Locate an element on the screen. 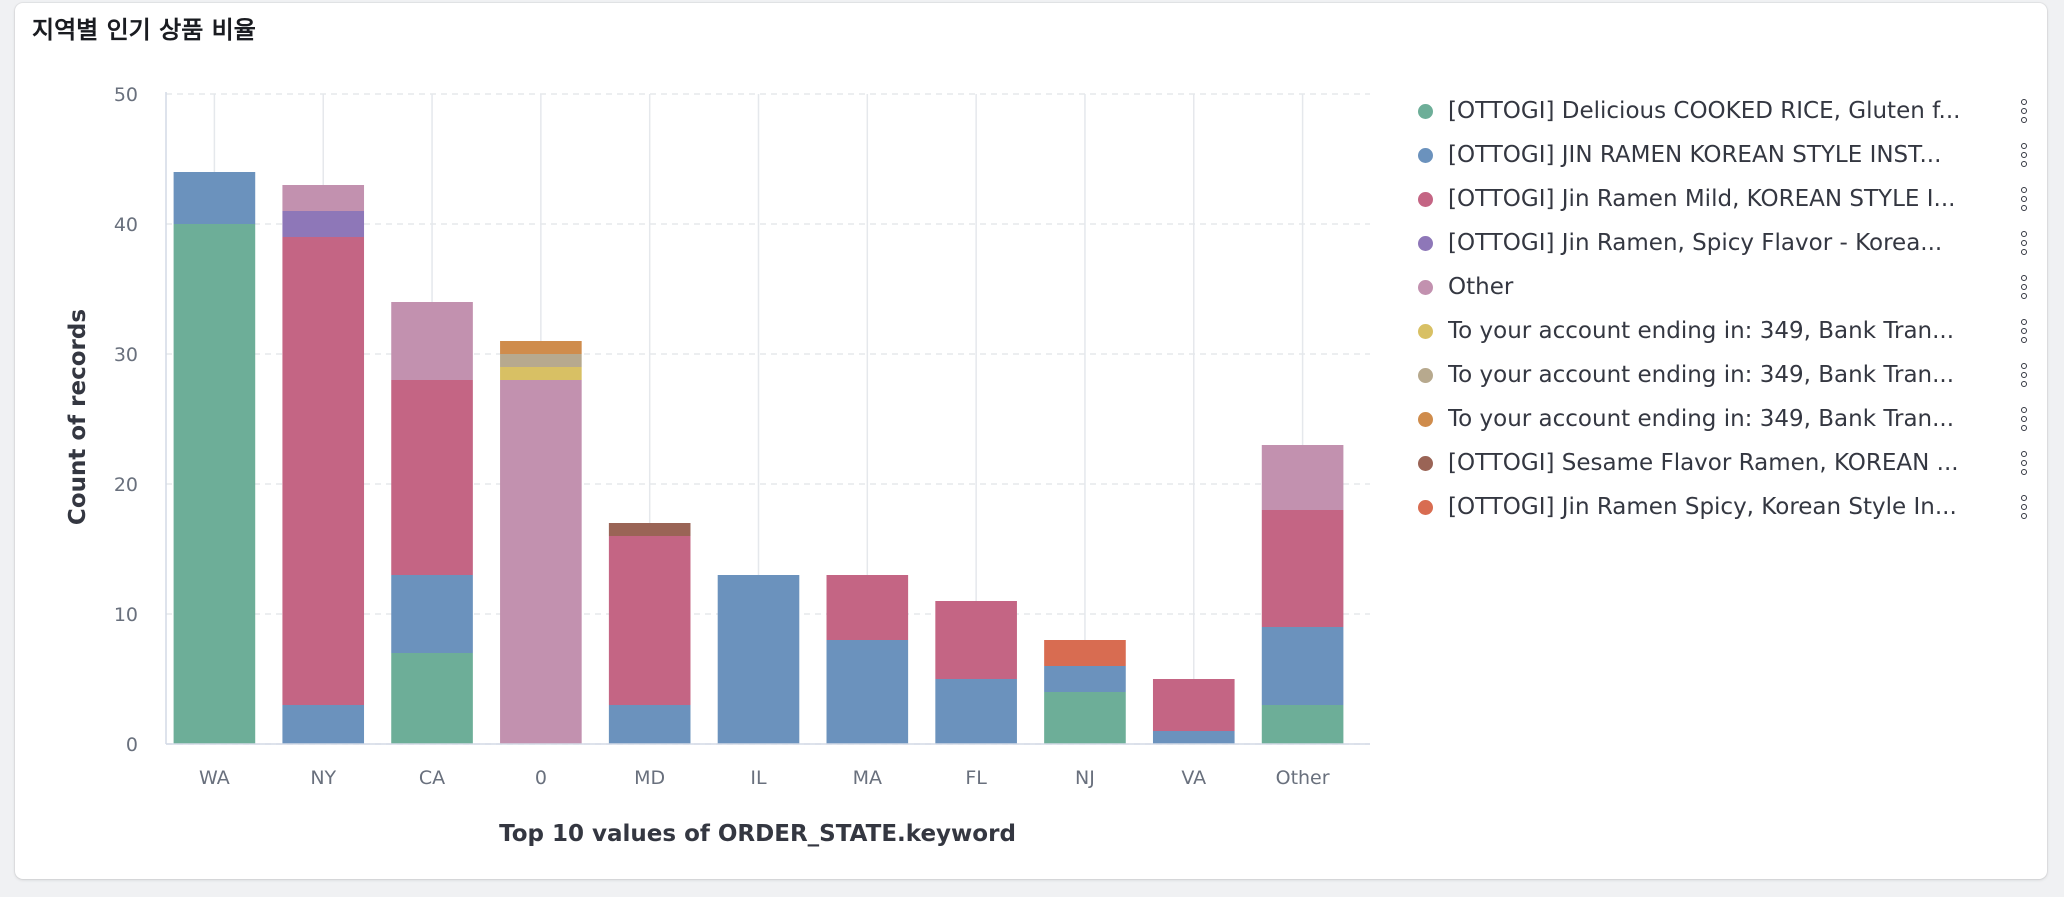  x-axis-title: Top 10 values of ORDER_STATE.keyword is located at coordinates (757, 834).